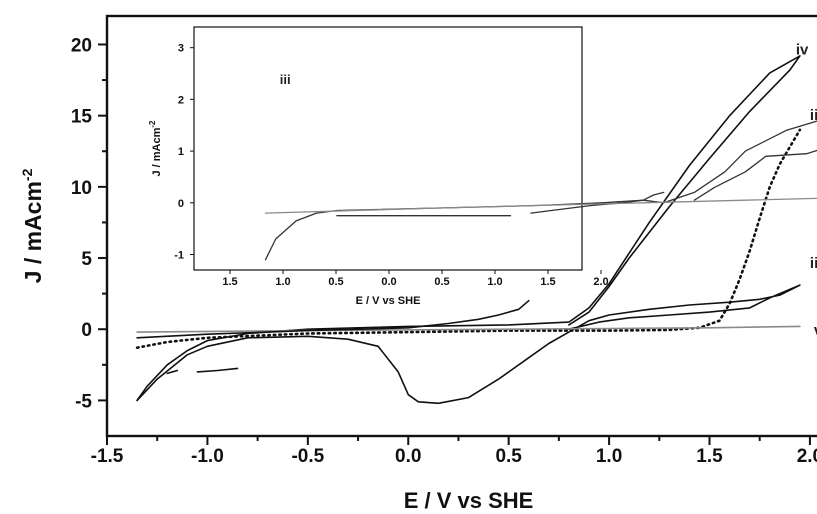  Describe the element at coordinates (469, 498) in the screenshot. I see `main-x-axis-title: E / V vs SHE` at that location.